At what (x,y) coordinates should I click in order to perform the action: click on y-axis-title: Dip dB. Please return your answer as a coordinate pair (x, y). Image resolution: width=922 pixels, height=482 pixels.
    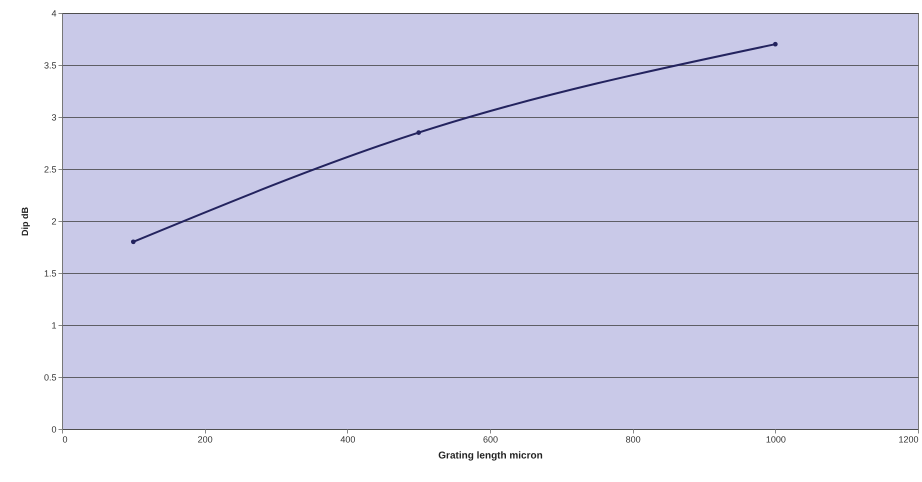
    Looking at the image, I should click on (25, 221).